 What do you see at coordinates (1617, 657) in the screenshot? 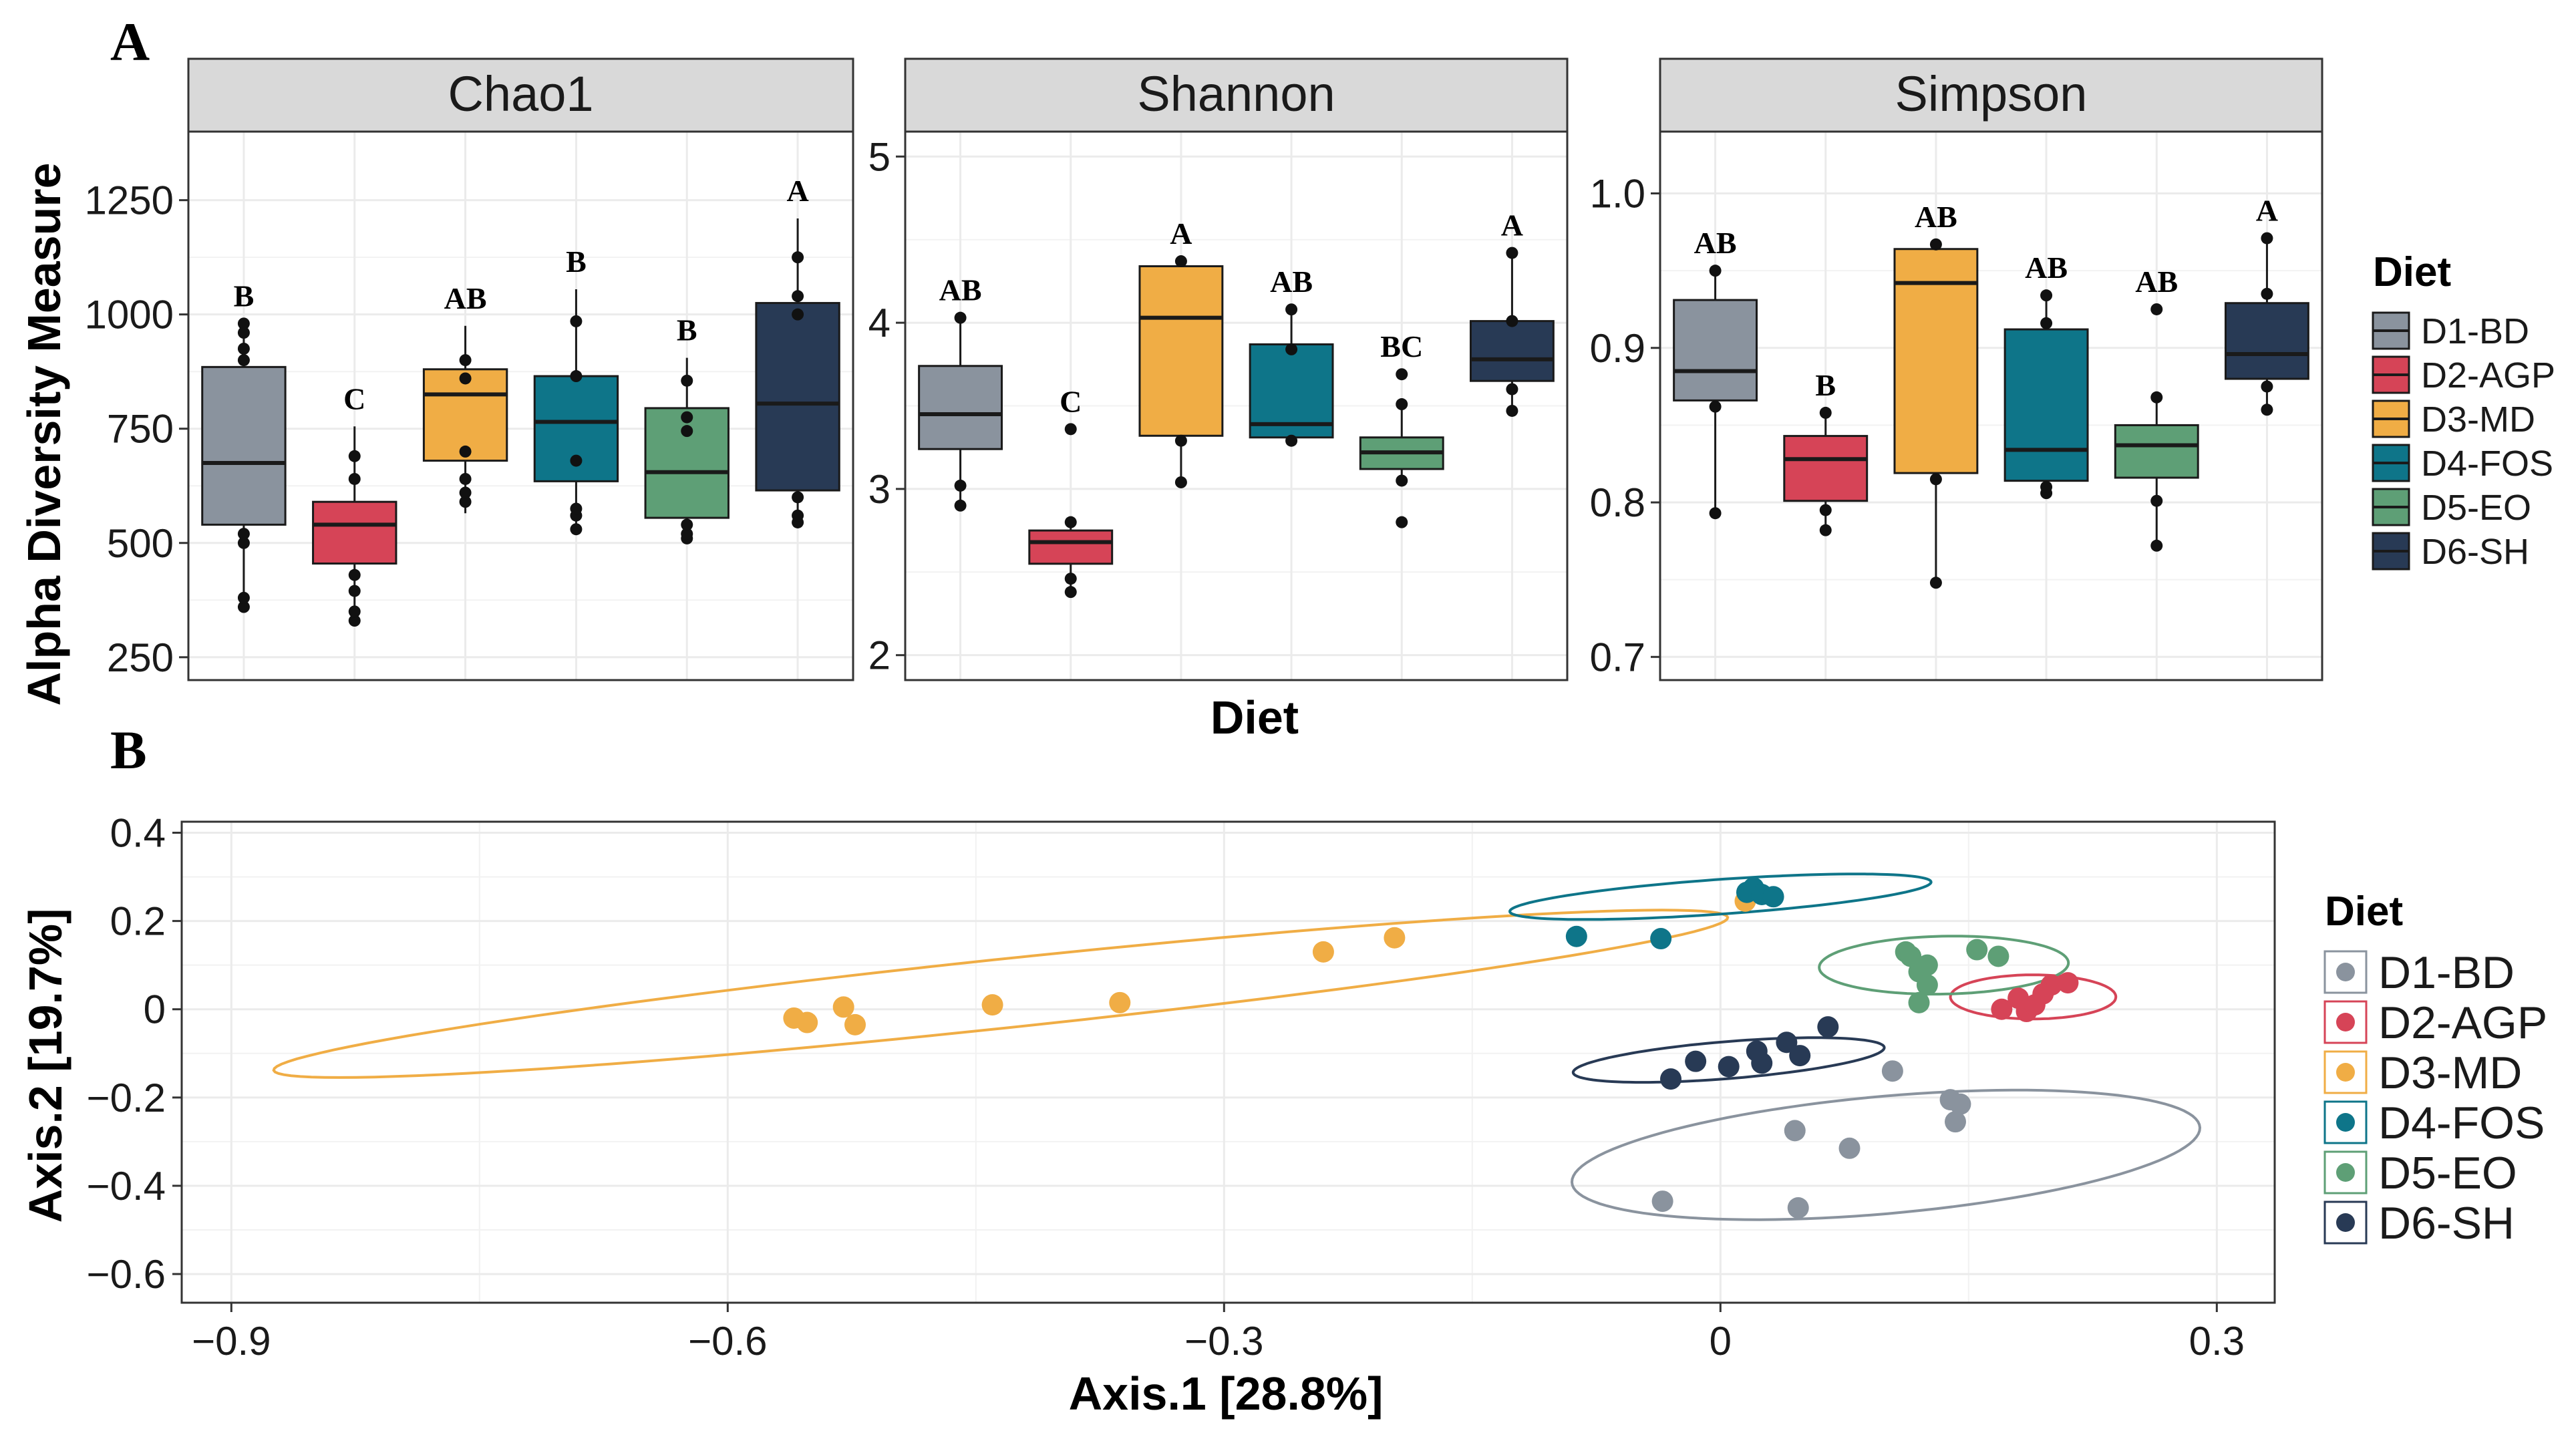
I see `y-tick-label: 0.7` at bounding box center [1617, 657].